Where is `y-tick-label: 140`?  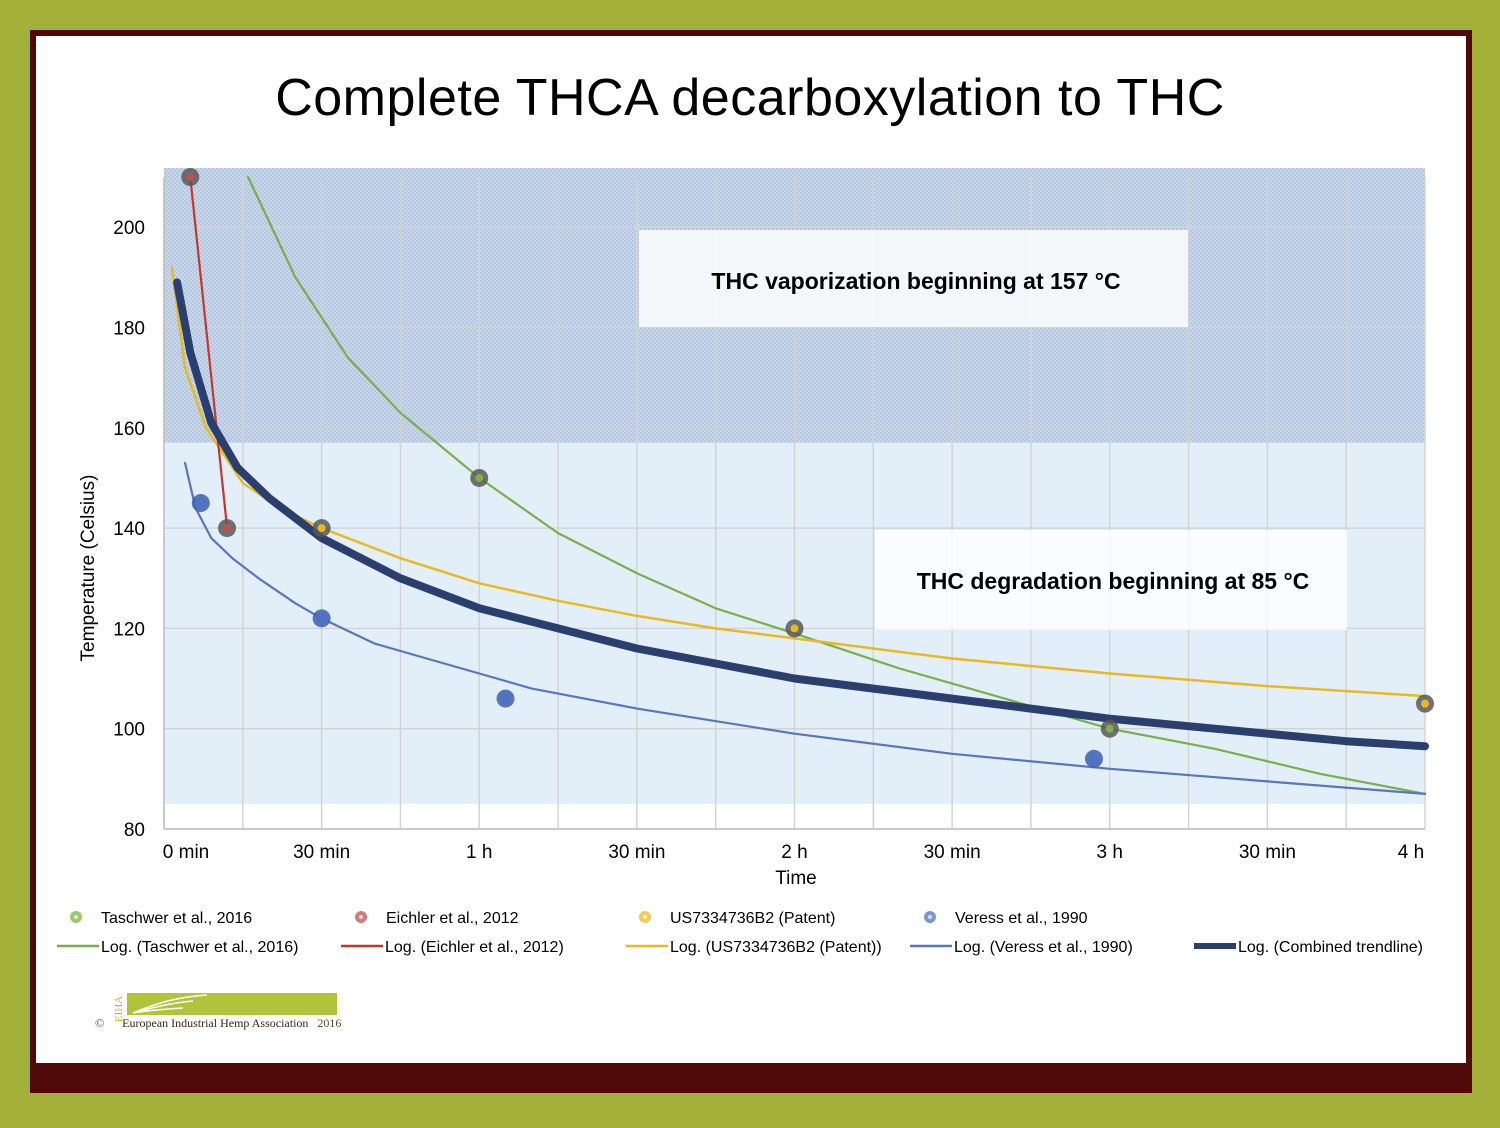 y-tick-label: 140 is located at coordinates (129, 529).